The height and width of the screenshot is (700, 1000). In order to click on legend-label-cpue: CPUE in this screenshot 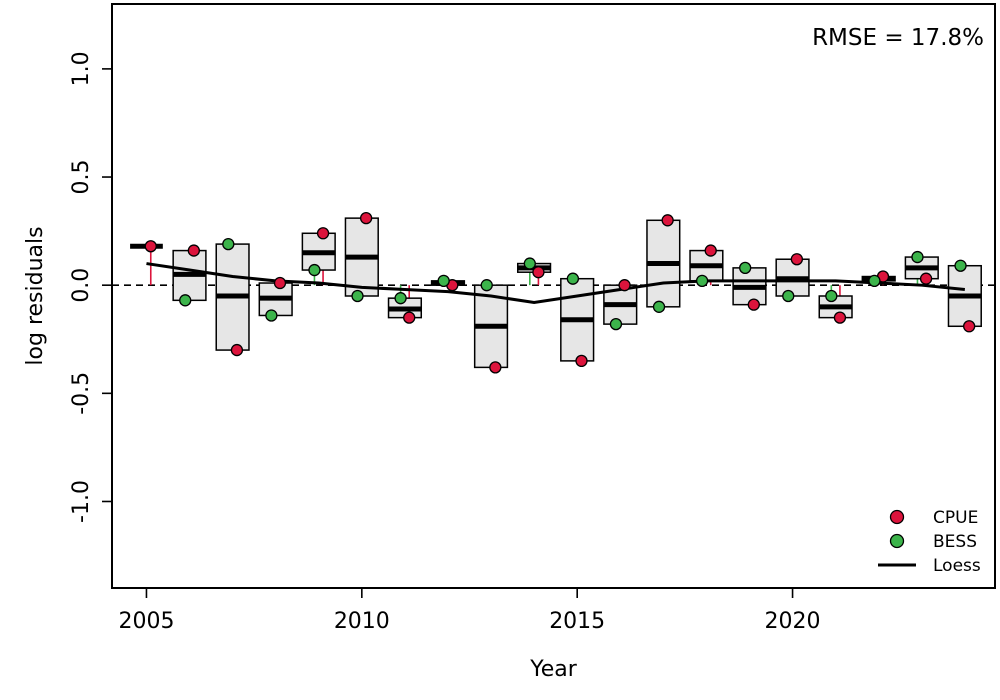, I will do `click(955, 518)`.